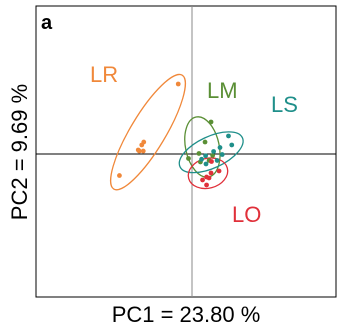 Image resolution: width=337 pixels, height=328 pixels. Describe the element at coordinates (19, 152) in the screenshot. I see `y-axis-label: PC2 = 9.69 %` at that location.